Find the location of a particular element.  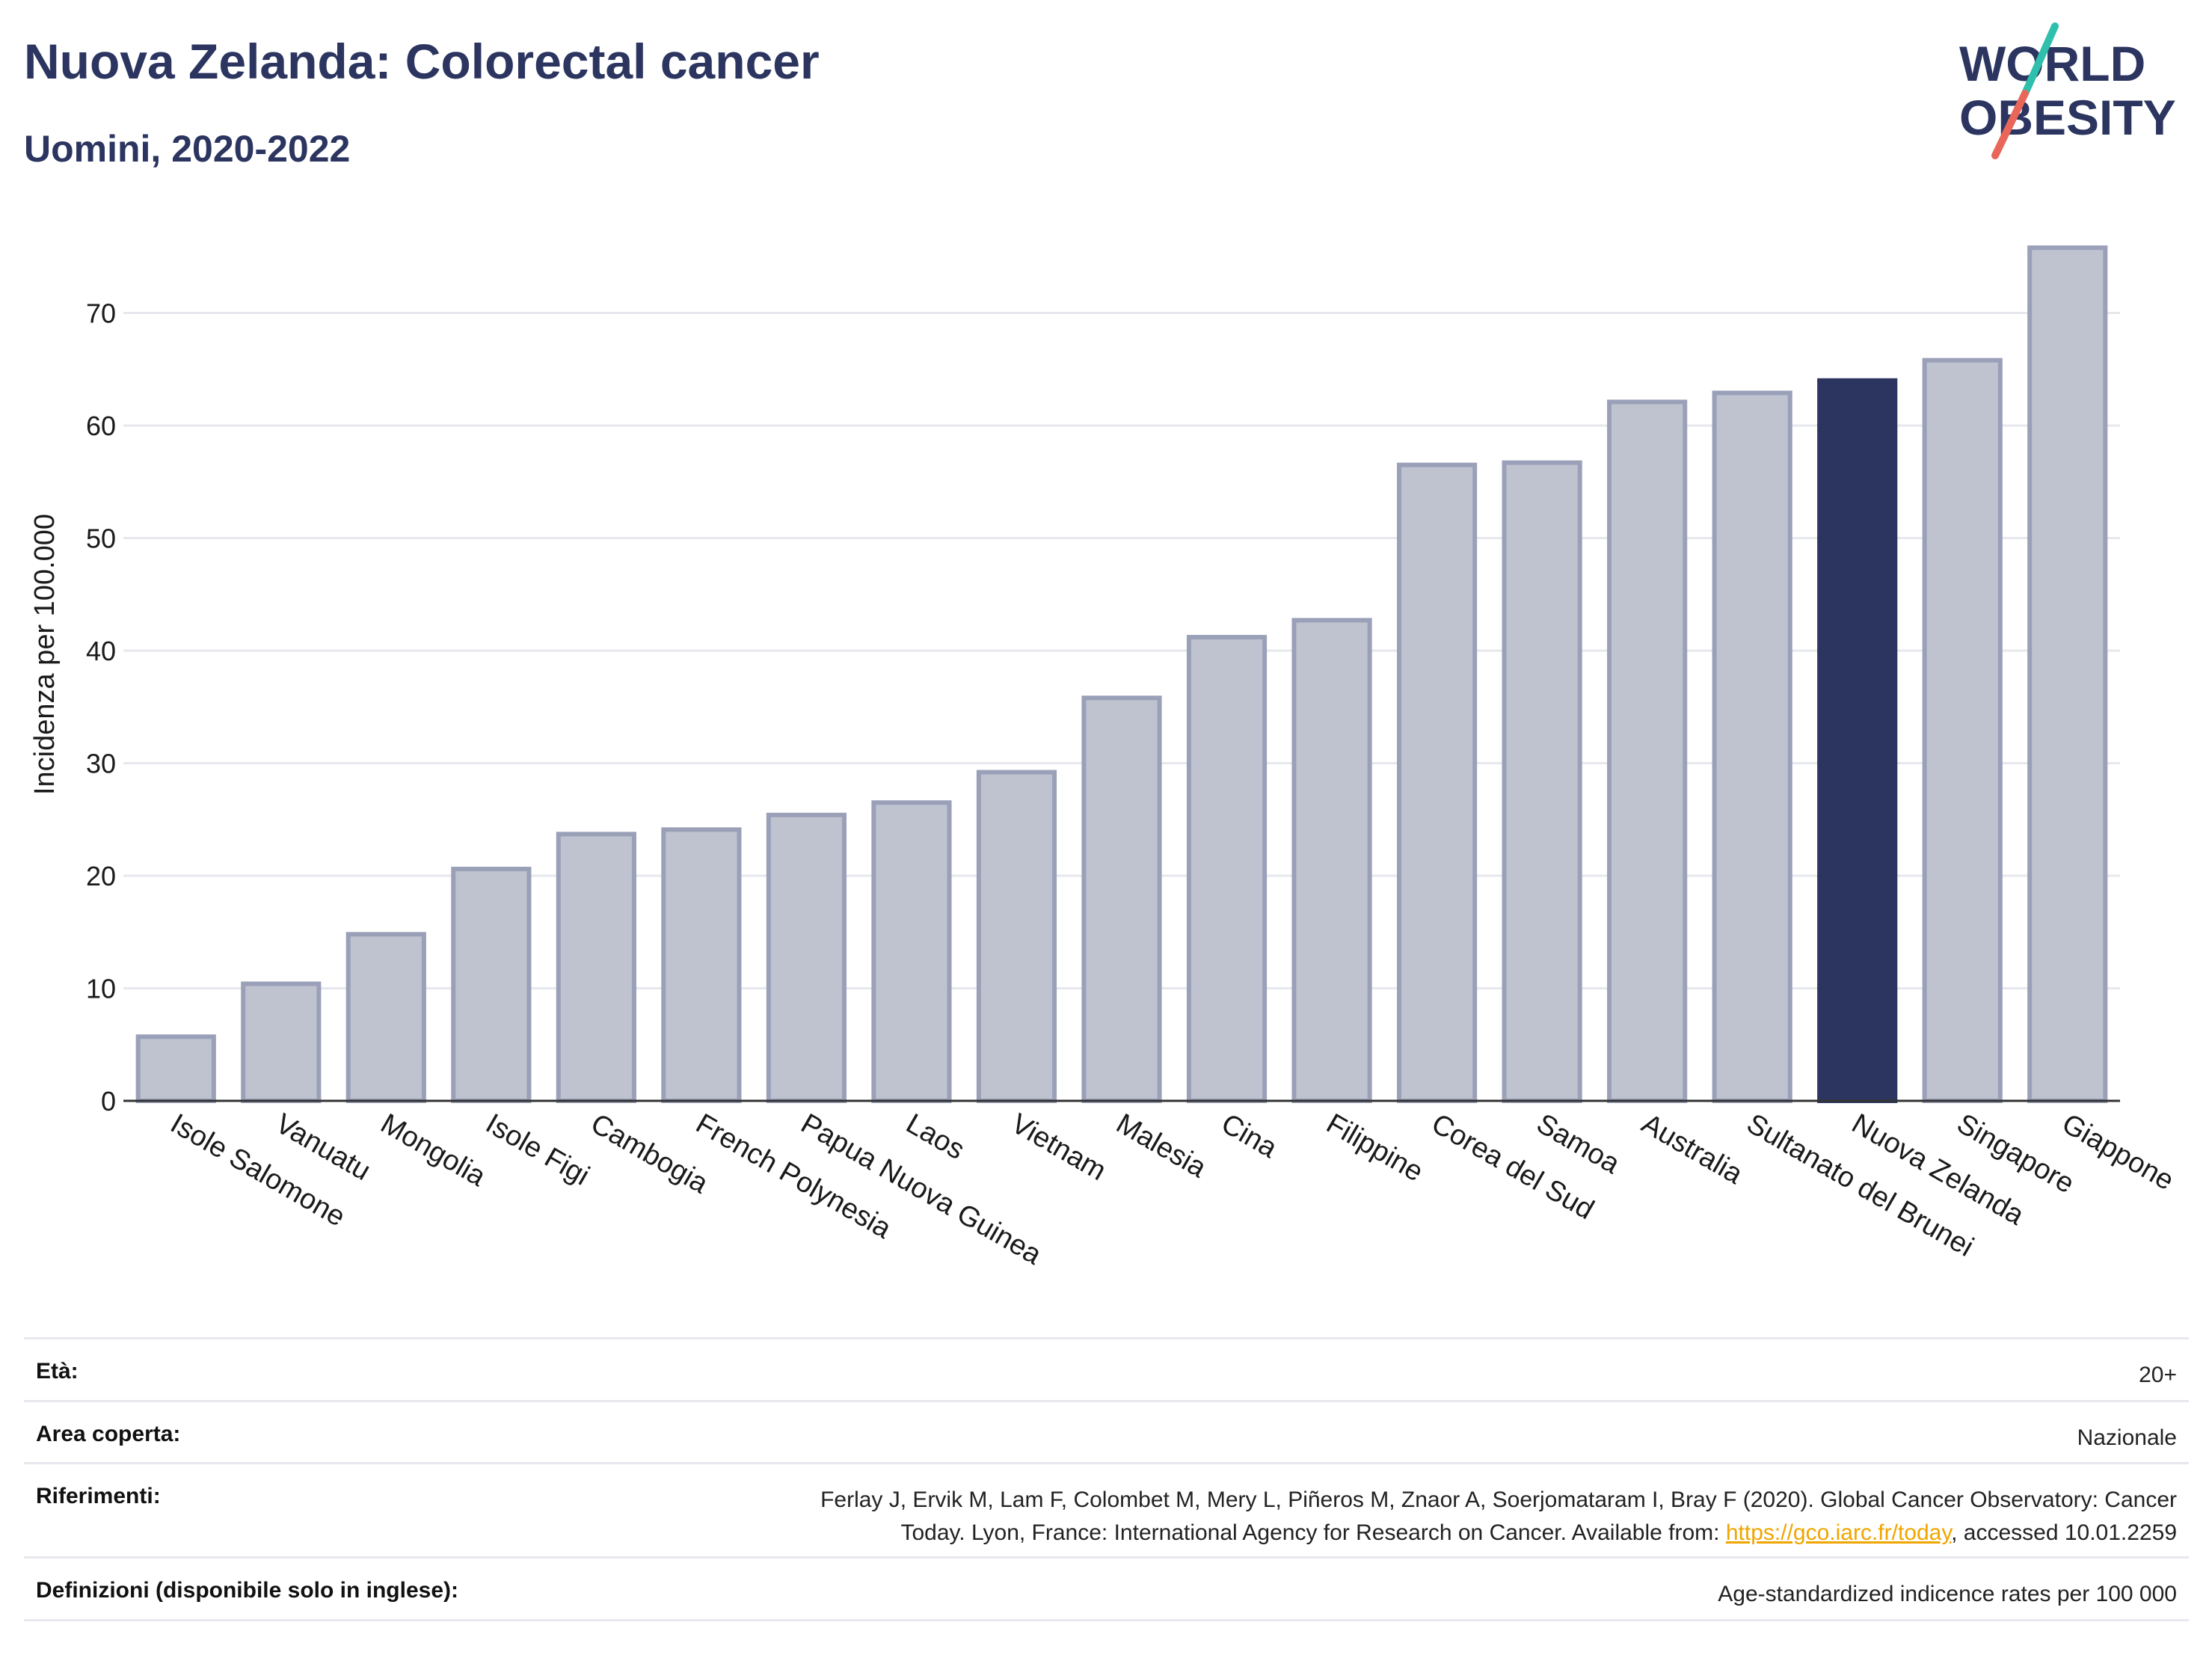

x-tick-label: Malesia is located at coordinates (1161, 1146).